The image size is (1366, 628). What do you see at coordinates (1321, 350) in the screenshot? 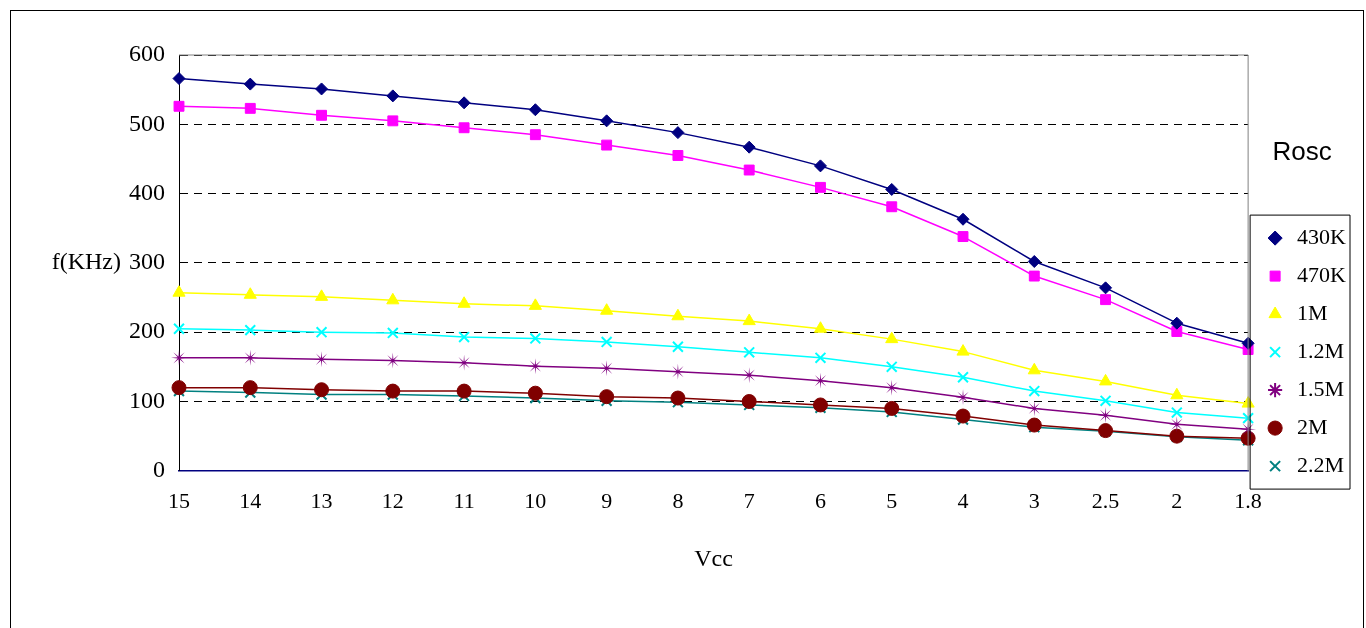
I see `legend-label: 1.2M` at bounding box center [1321, 350].